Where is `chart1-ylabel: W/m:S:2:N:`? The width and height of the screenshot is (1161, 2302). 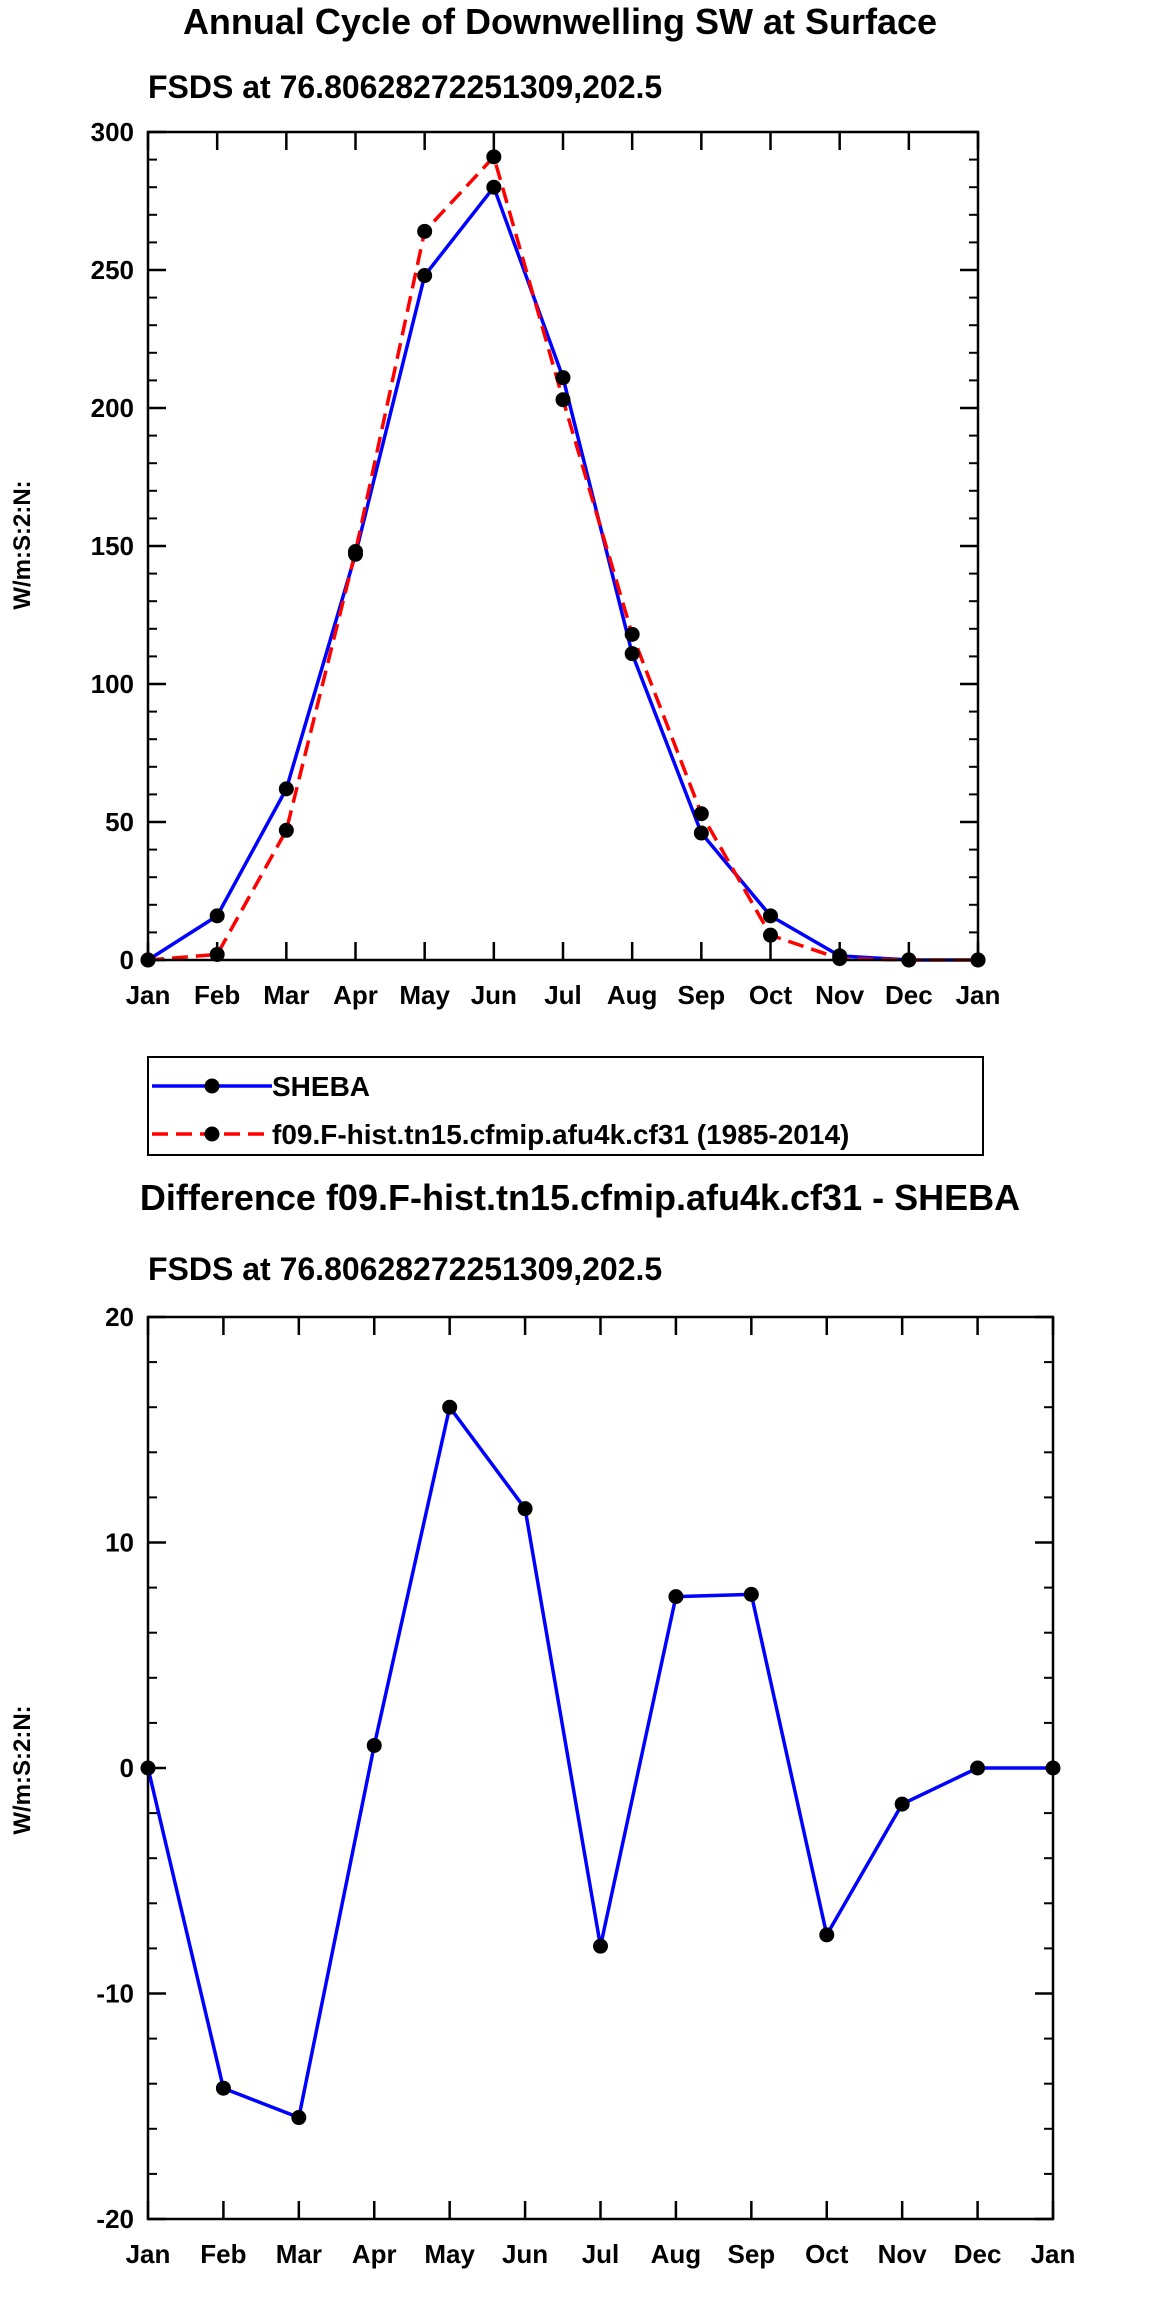
chart1-ylabel: W/m:S:2:N: is located at coordinates (22, 544).